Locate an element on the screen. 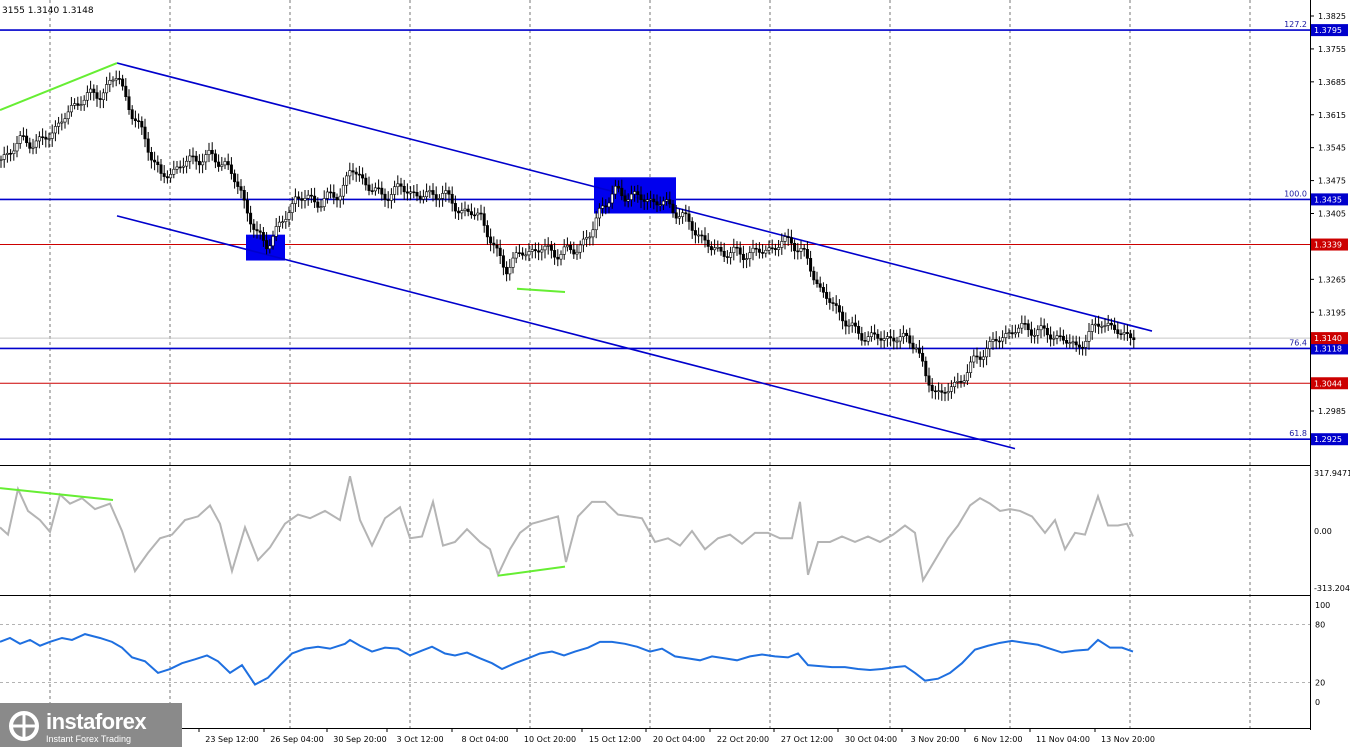 This screenshot has height=750, width=1350. time-tick-label-0: 23 Sep 12:00 is located at coordinates (231, 739).